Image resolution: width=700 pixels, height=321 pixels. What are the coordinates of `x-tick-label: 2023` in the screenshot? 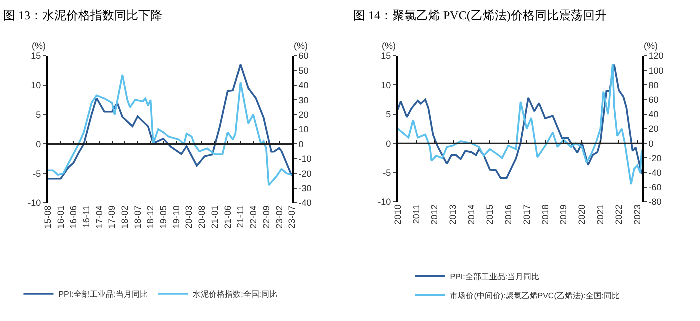 It's located at (637, 214).